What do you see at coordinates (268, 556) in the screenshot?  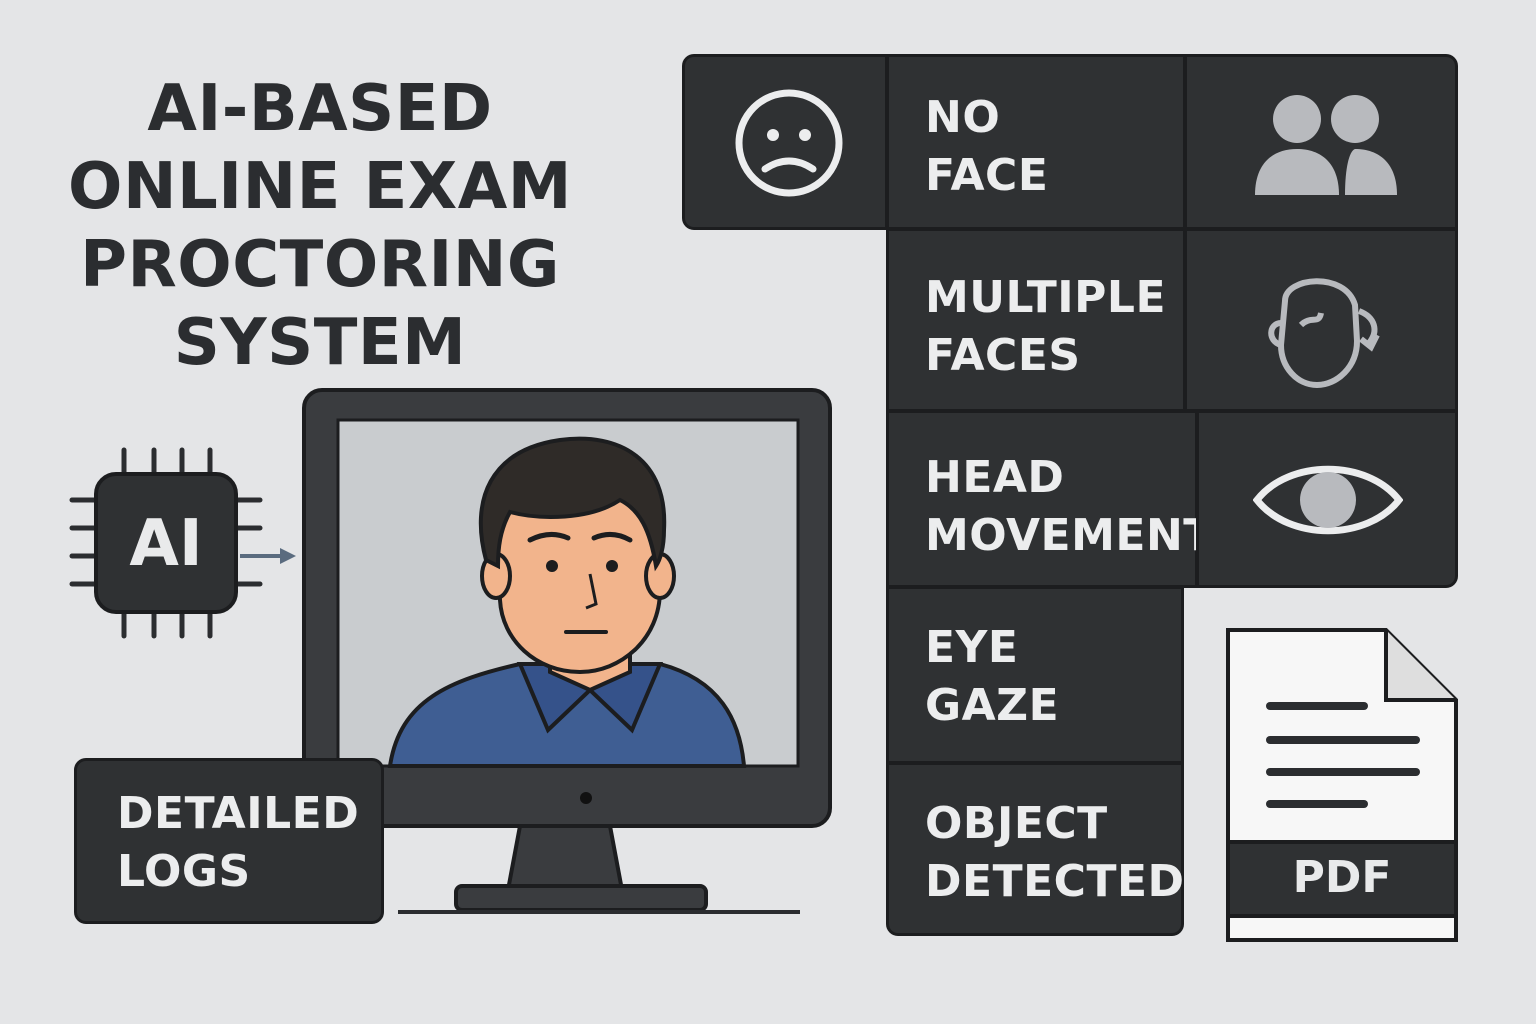 I see `arrow-right-icon` at bounding box center [268, 556].